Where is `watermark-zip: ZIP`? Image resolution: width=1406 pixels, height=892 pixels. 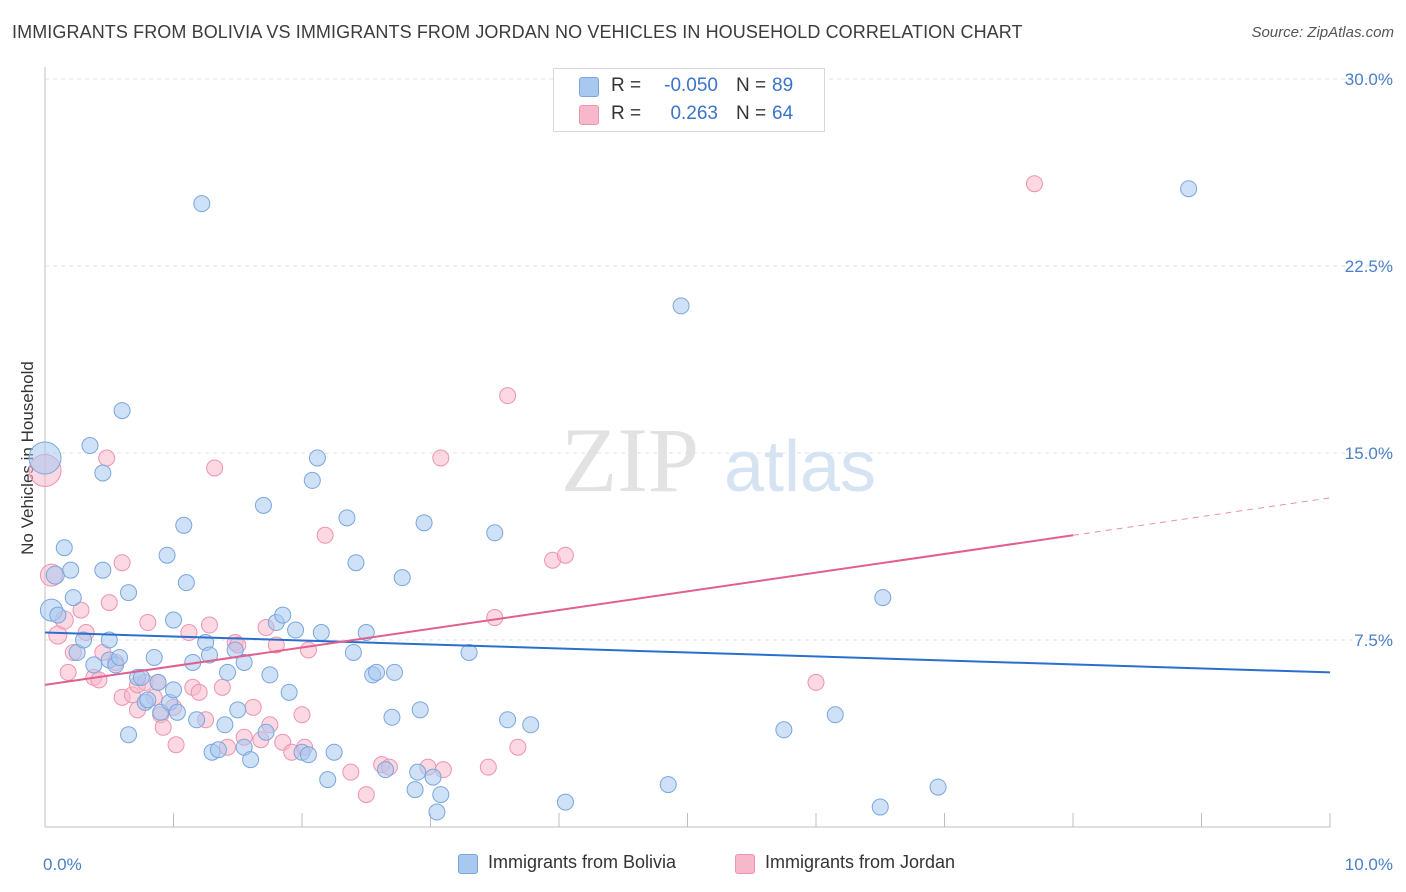
watermark-zip: ZIP is located at coordinates (630, 460).